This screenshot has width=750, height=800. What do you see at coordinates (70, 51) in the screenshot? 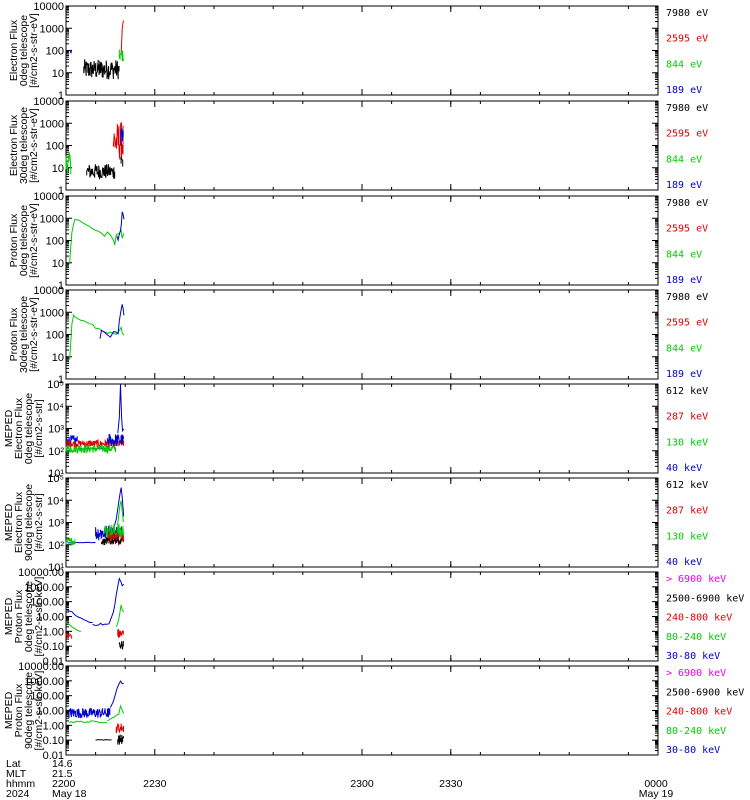
I see `panel-1-series-blue` at bounding box center [70, 51].